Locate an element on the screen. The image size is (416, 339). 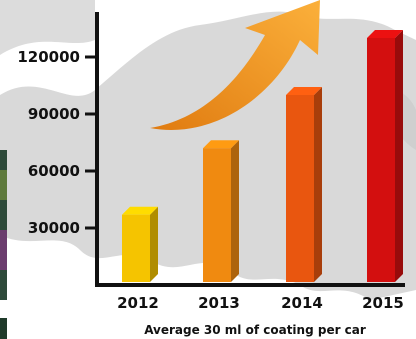
x-tick-label-2012: 2012 is located at coordinates (138, 303).